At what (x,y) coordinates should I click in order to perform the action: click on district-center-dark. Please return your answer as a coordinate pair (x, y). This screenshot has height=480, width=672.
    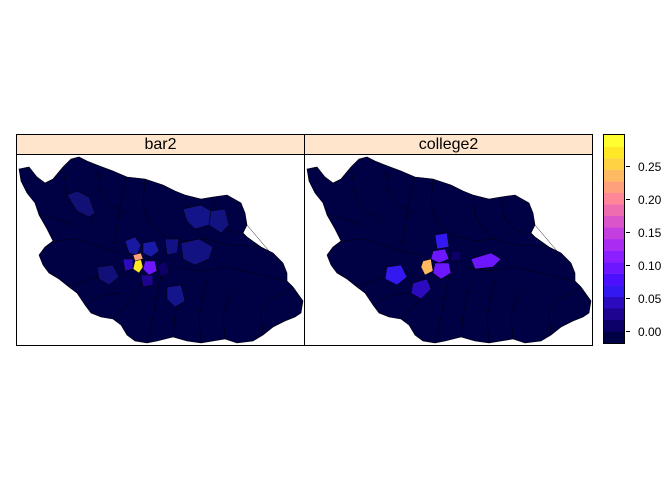
    Looking at the image, I should click on (456, 256).